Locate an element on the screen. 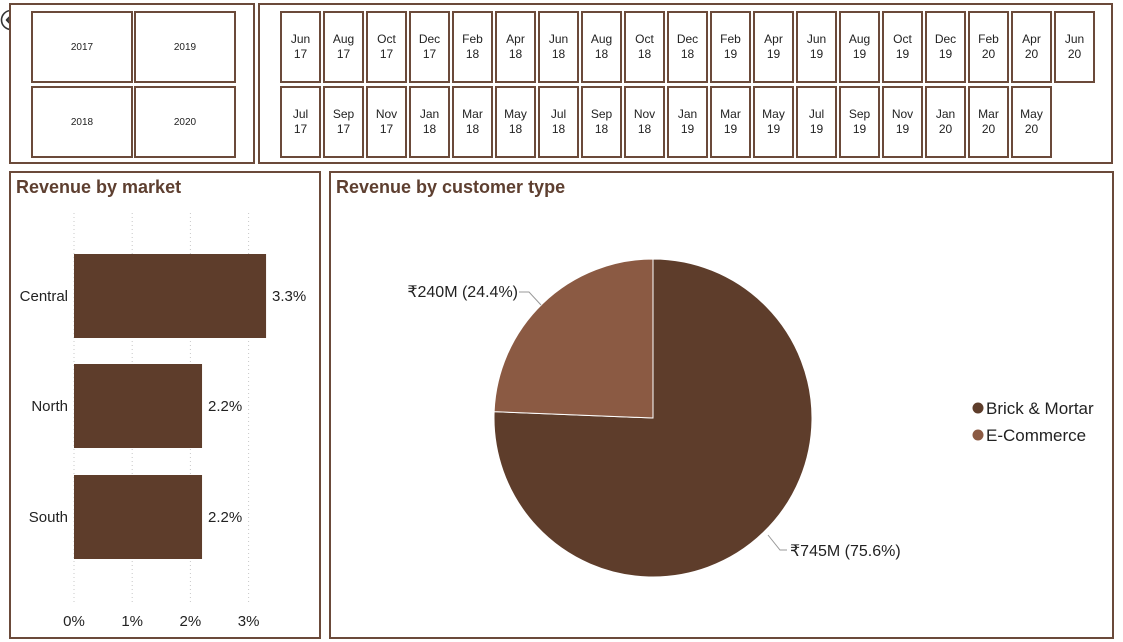  month-tile: Mar 18 is located at coordinates (472, 122).